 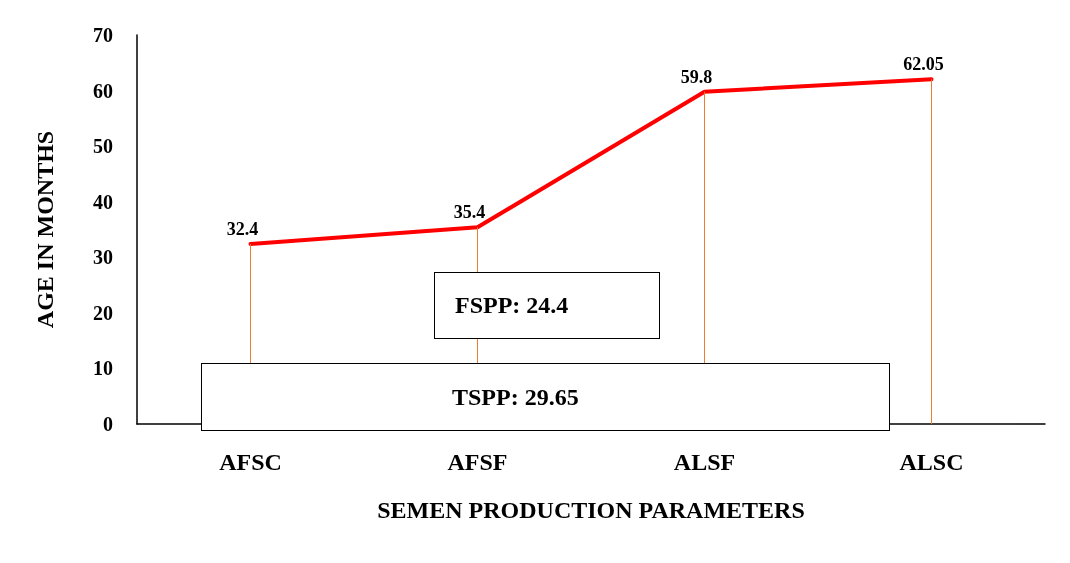 What do you see at coordinates (515, 397) in the screenshot?
I see `annotation: TSPP: 29.65` at bounding box center [515, 397].